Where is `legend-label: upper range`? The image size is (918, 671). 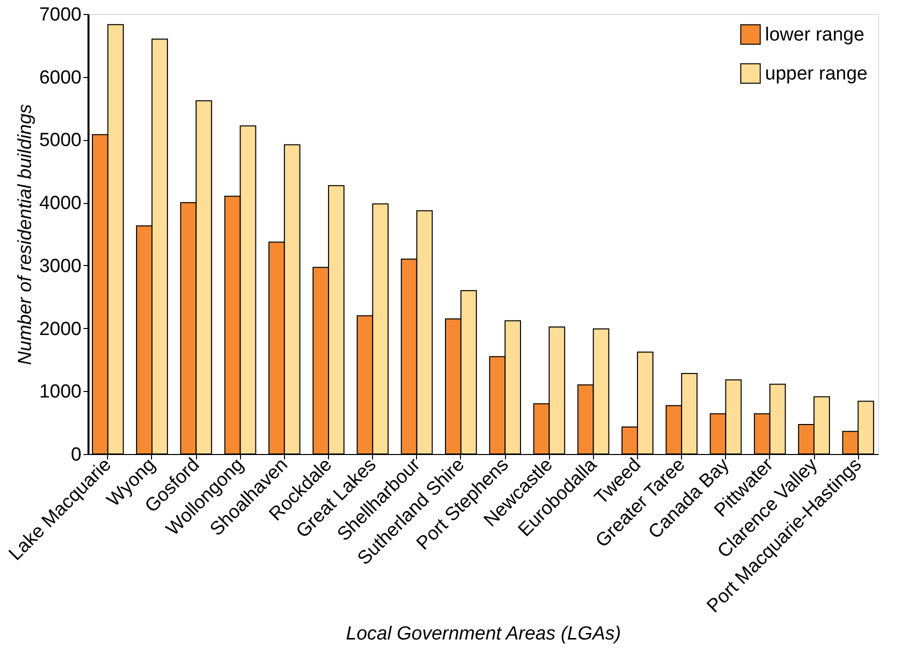 legend-label: upper range is located at coordinates (816, 74).